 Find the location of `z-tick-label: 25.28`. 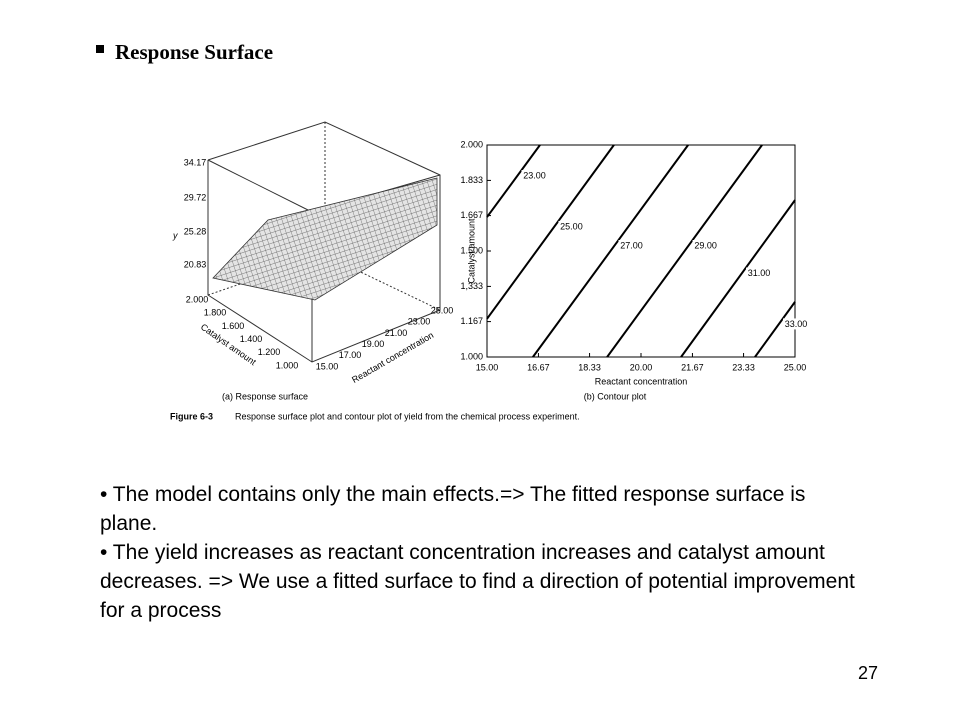

z-tick-label: 25.28 is located at coordinates (195, 231).